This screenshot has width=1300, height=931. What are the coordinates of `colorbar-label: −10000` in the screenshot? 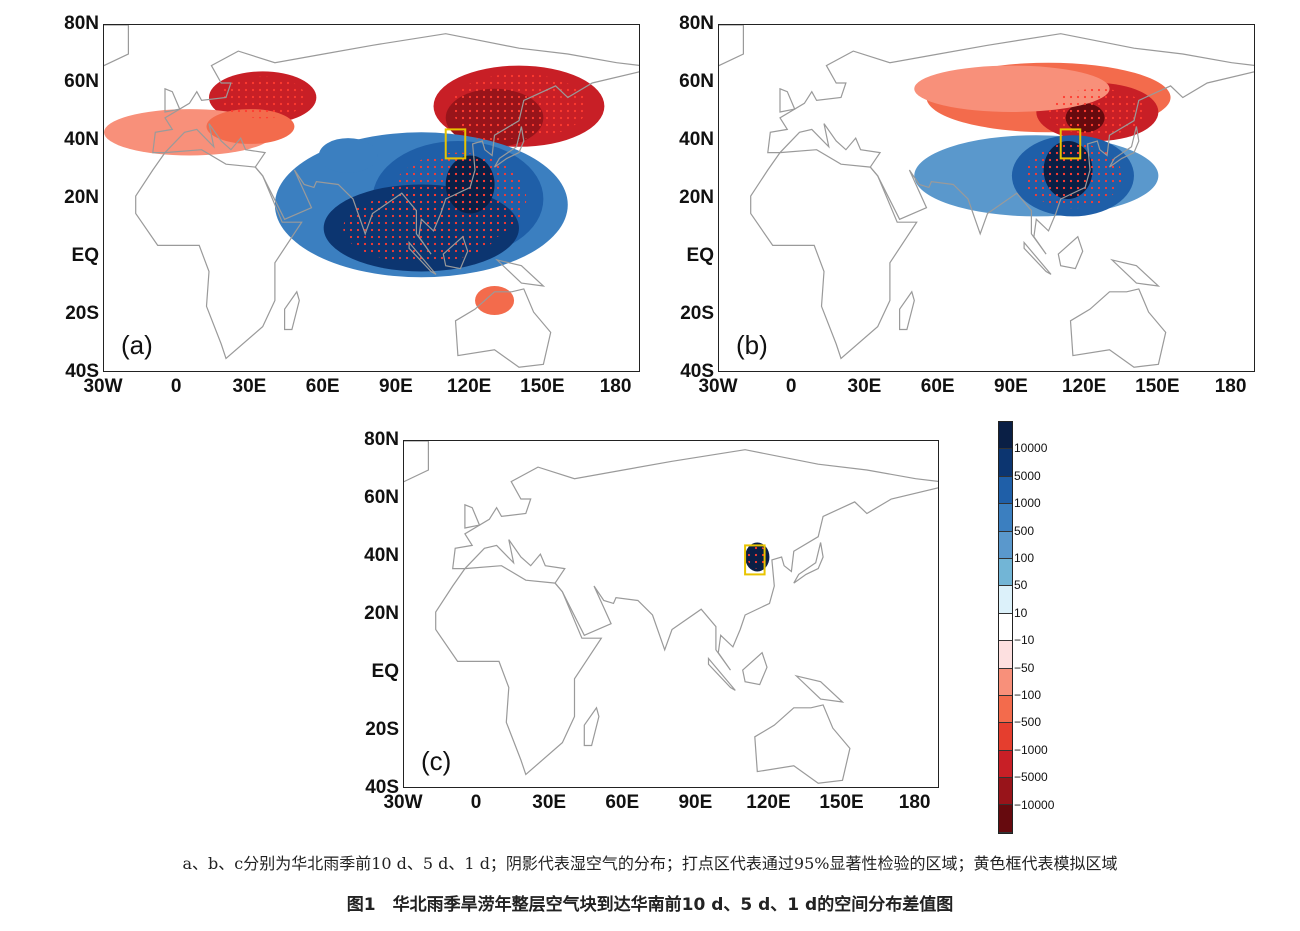 It's located at (1034, 804).